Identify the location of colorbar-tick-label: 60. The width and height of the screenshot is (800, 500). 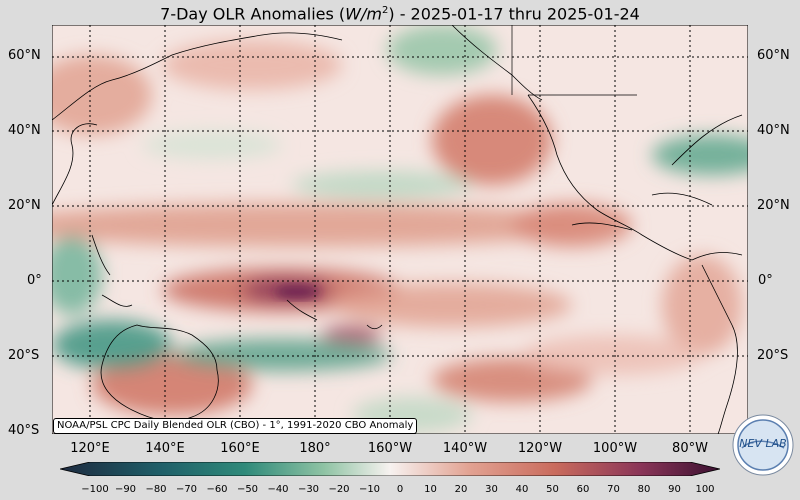
(583, 489).